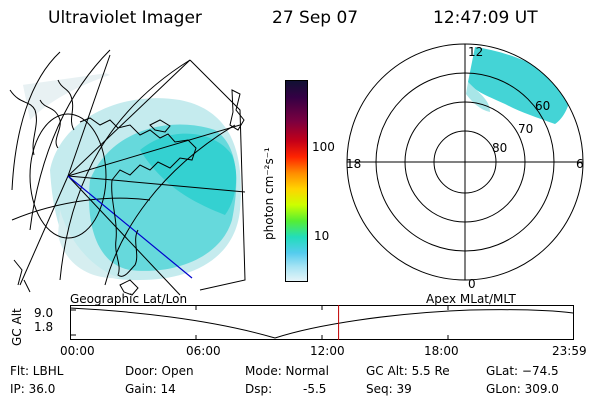 This screenshot has height=400, width=600. What do you see at coordinates (471, 299) in the screenshot?
I see `apex-panel-label: Apex MLat/MLT` at bounding box center [471, 299].